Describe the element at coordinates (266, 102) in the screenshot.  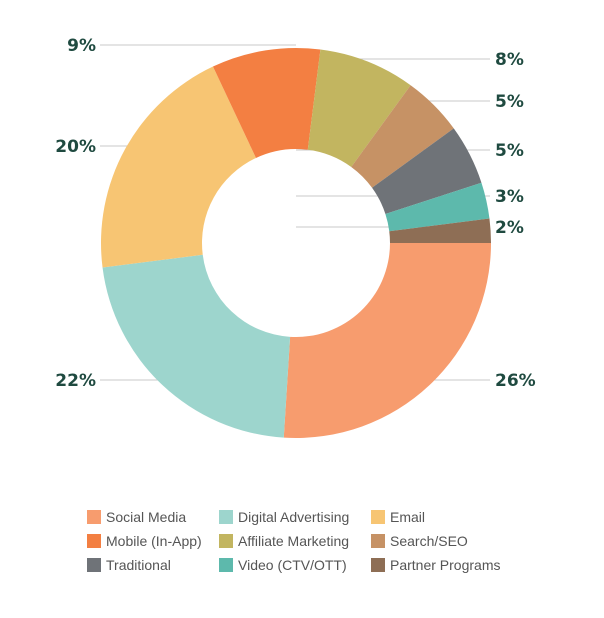
I see `slice-mobile-in-app` at that location.